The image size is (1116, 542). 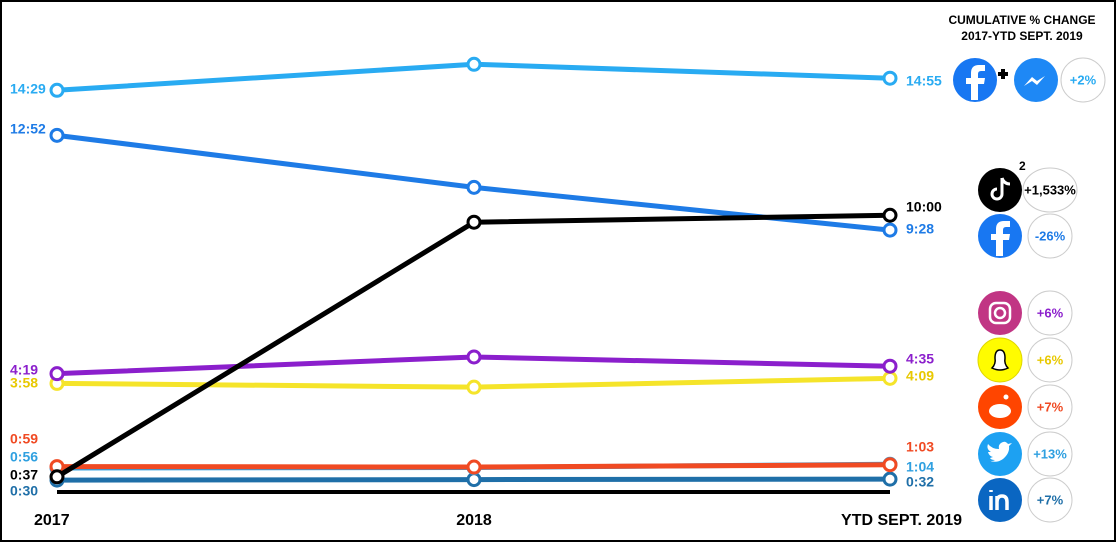 What do you see at coordinates (24, 439) in the screenshot?
I see `value-label: 0:59` at bounding box center [24, 439].